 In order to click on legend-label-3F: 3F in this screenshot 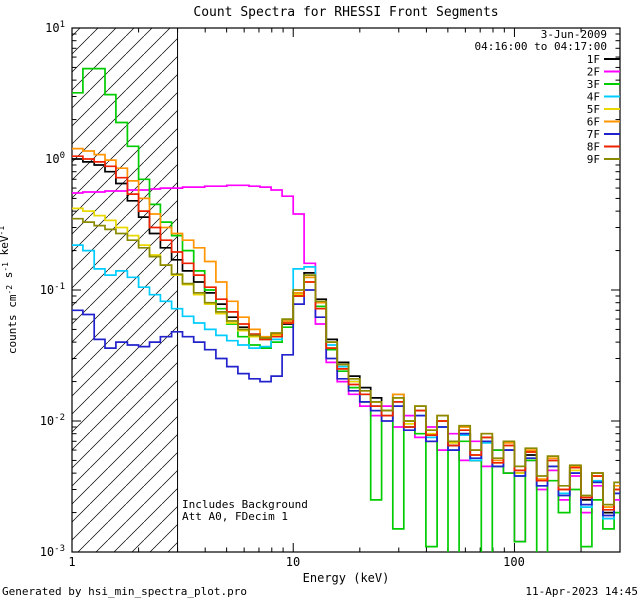, I will do `click(593, 84)`.